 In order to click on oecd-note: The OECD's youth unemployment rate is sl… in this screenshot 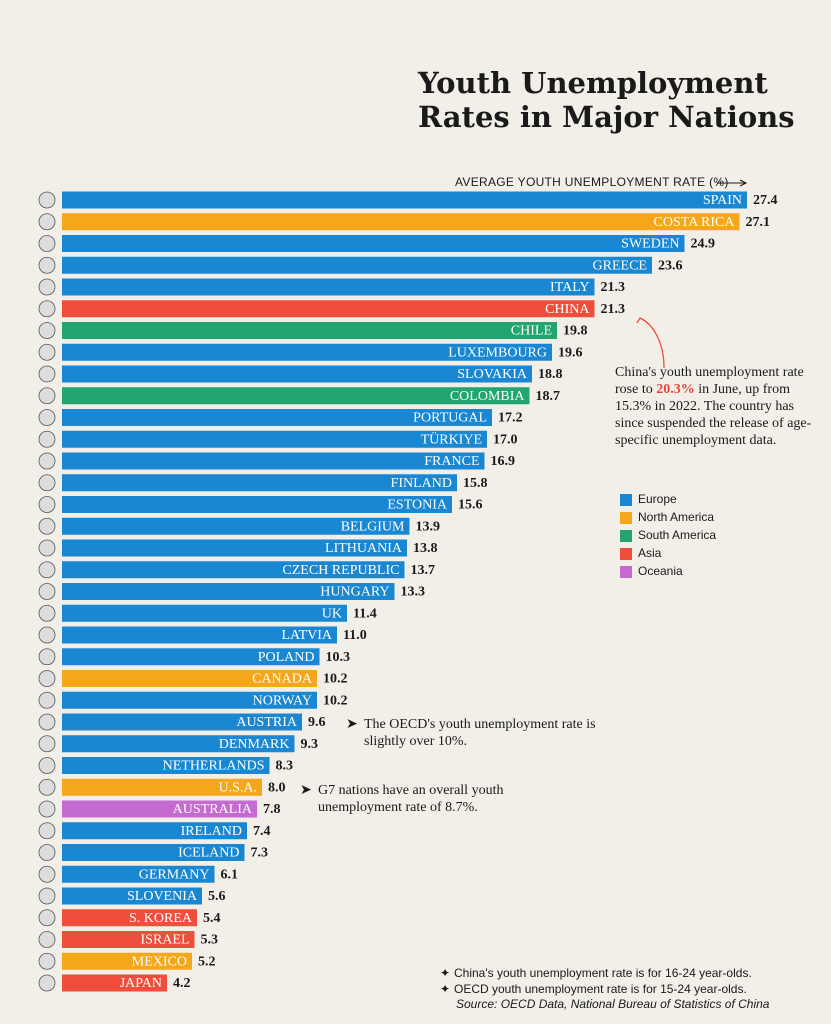, I will do `click(475, 733)`.